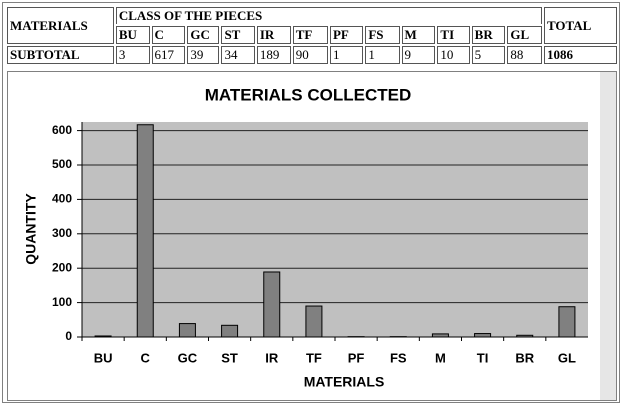  I want to click on y-tick-label: 200, so click(62, 267).